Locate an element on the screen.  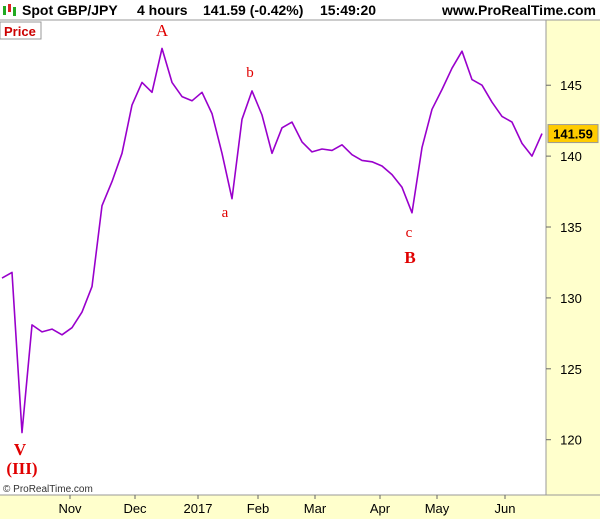
header-bar is located at coordinates (300, 10).